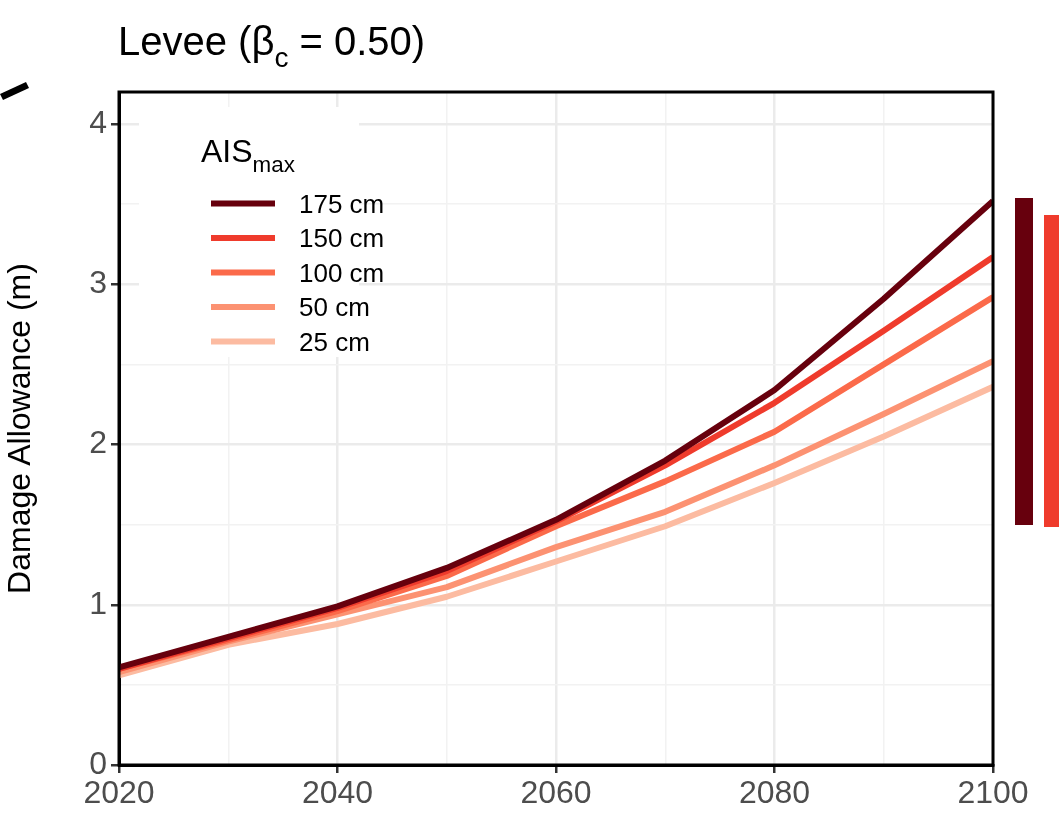 The image size is (1059, 824). Describe the element at coordinates (19, 428) in the screenshot. I see `y-axis-title: Damage Allowance (m)` at that location.